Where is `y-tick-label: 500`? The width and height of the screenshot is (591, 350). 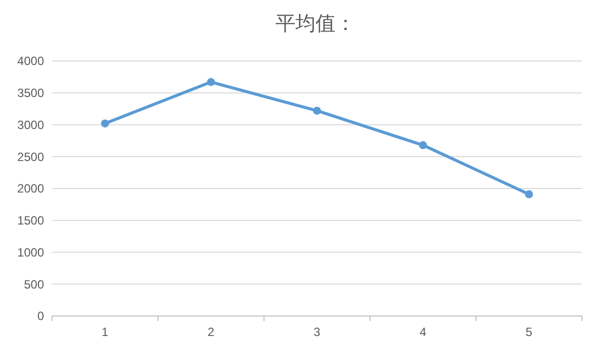 y-tick-label: 500 is located at coordinates (34, 284).